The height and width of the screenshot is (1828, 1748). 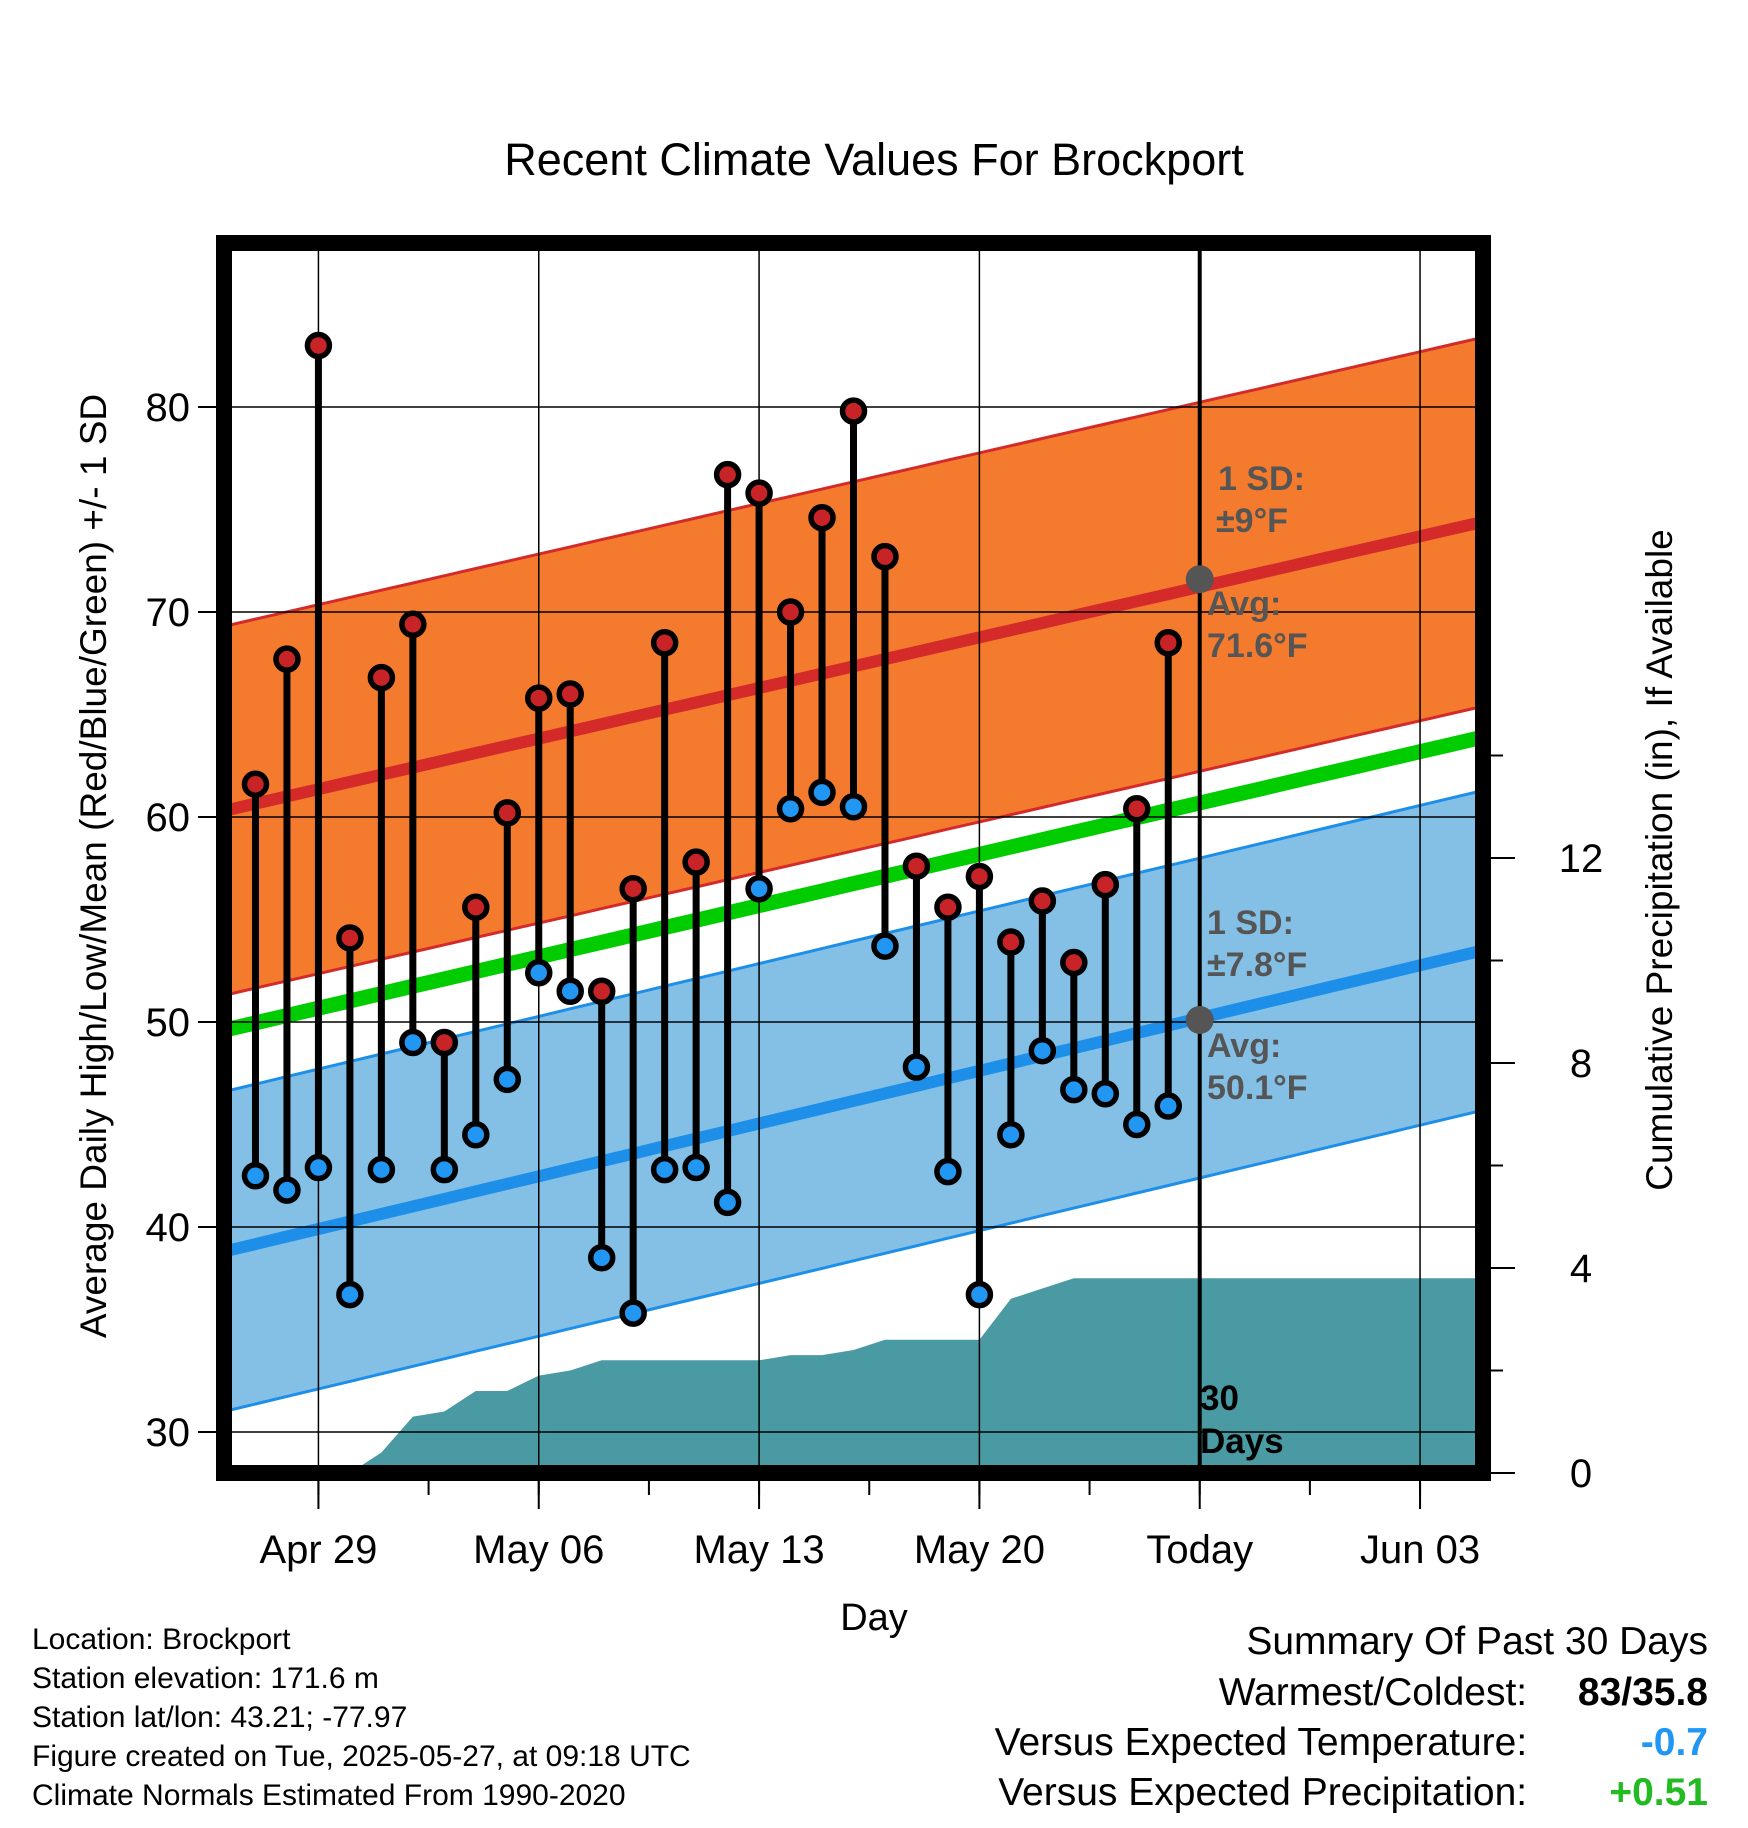 I want to click on high-avg-label: Avg:, so click(x=1244, y=604).